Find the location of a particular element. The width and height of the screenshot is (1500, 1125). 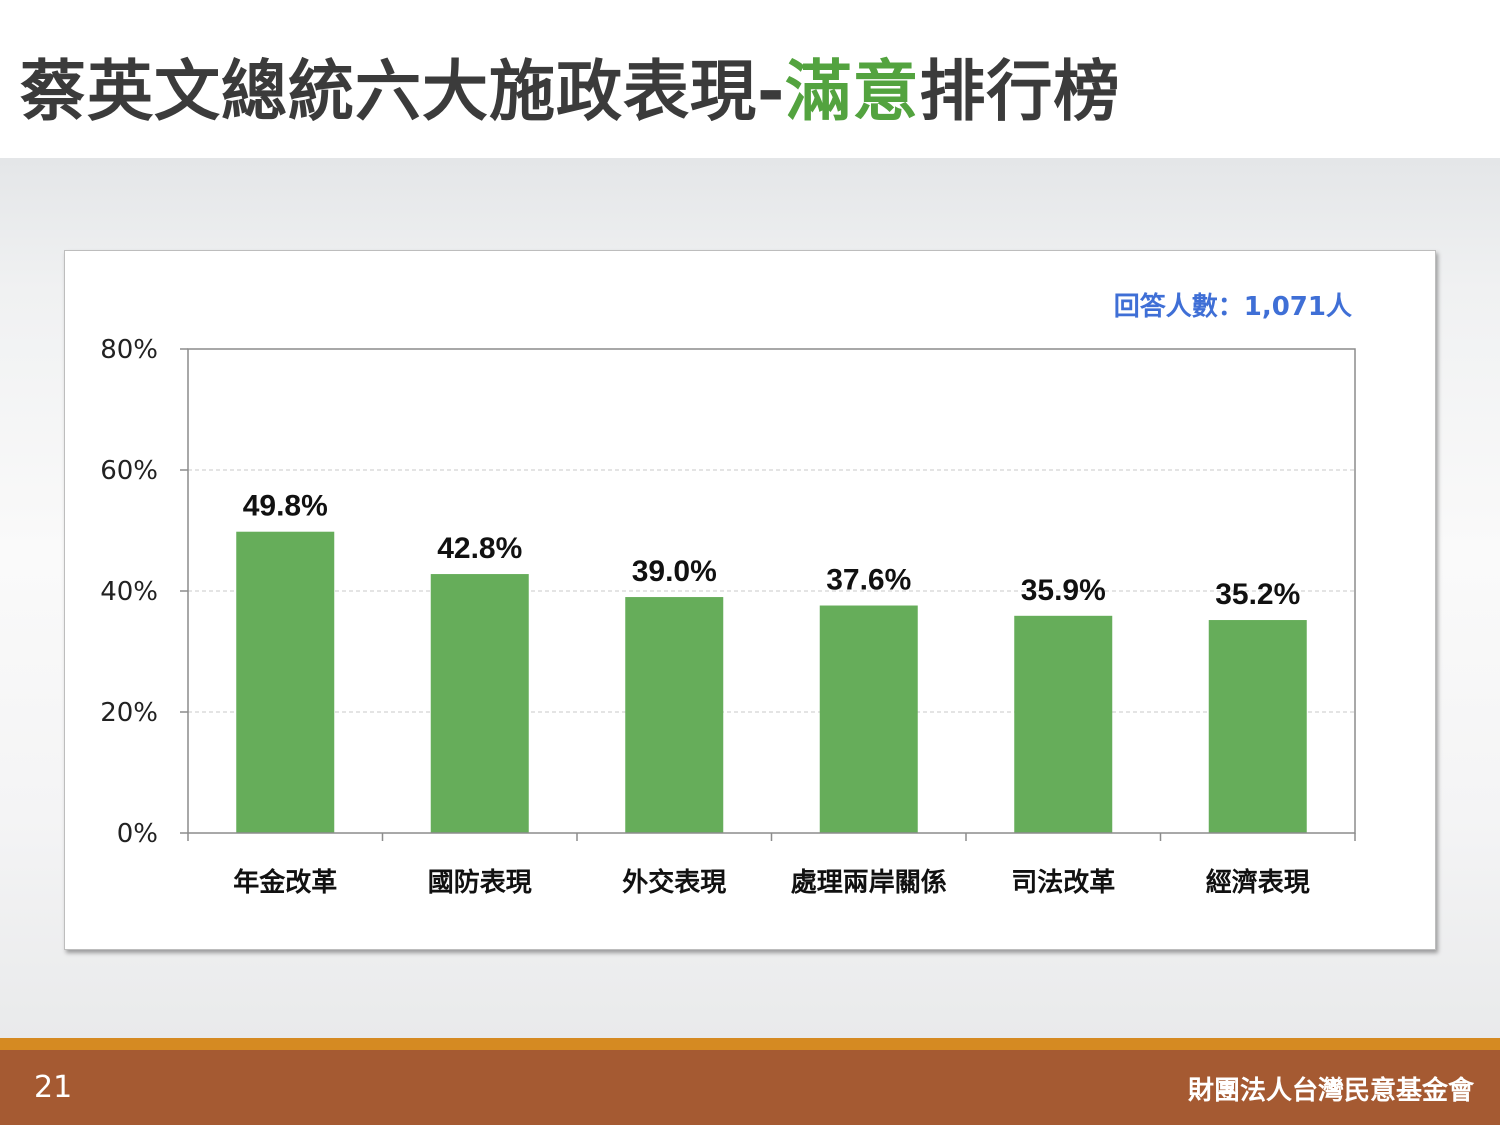

title-end: 排行榜 is located at coordinates (1020, 91).